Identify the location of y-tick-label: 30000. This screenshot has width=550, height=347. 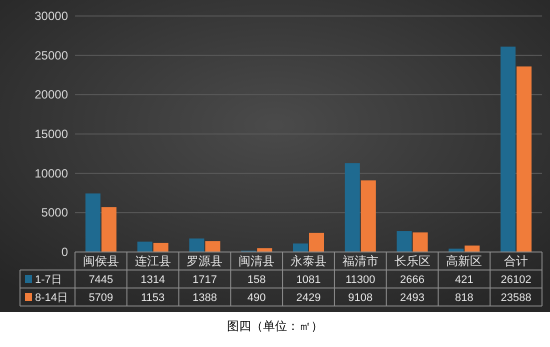
(51, 16).